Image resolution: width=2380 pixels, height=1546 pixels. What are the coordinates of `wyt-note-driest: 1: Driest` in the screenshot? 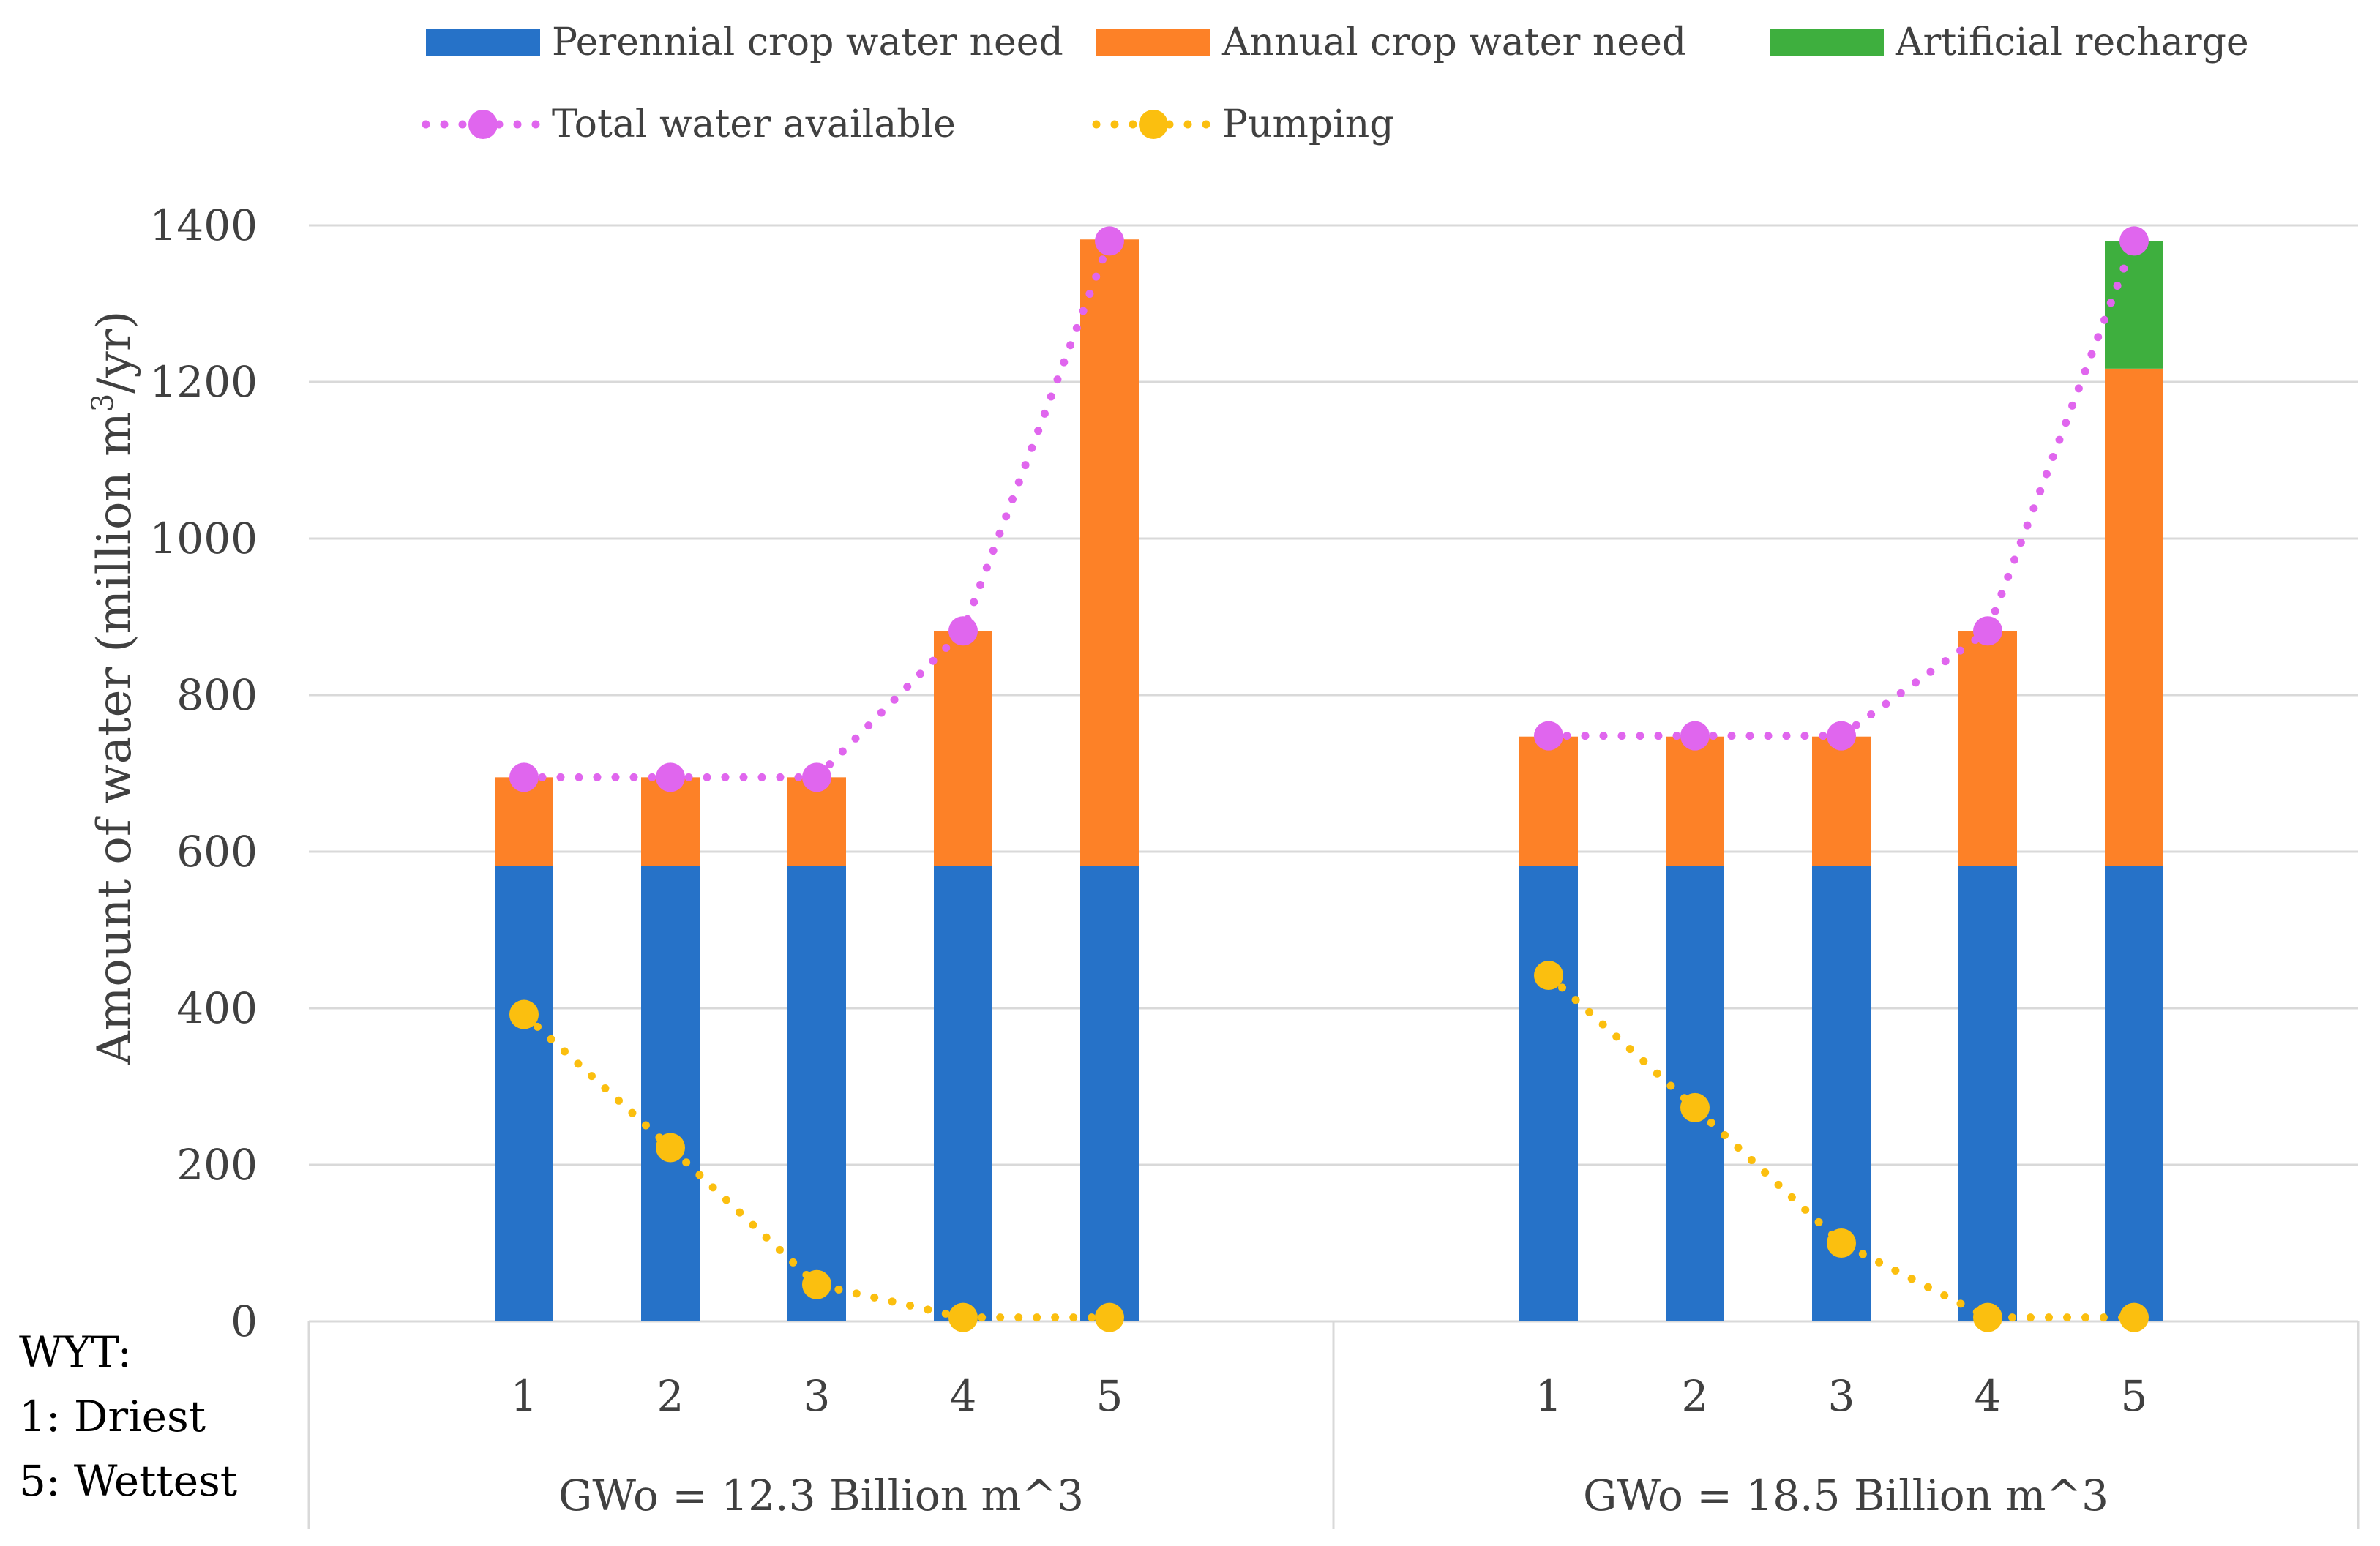 It's located at (112, 1417).